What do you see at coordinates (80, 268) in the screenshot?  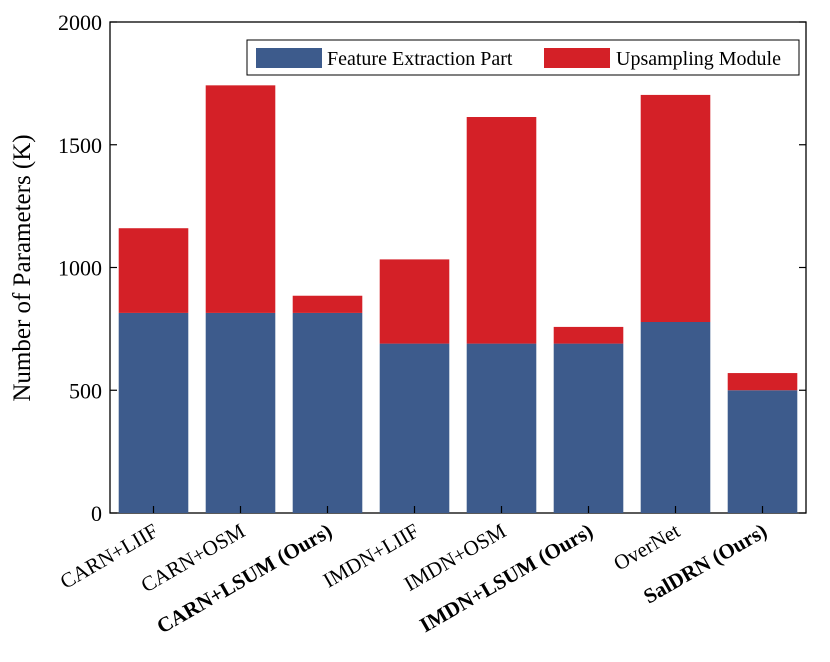 I see `y-tick-label-2: 1000` at bounding box center [80, 268].